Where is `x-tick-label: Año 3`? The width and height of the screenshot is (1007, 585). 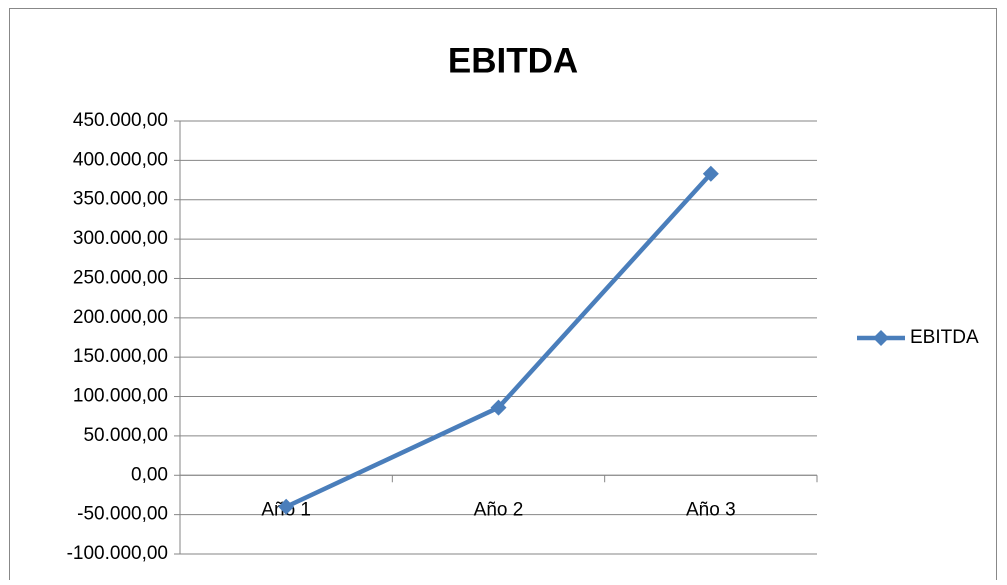
x-tick-label: Año 3 is located at coordinates (711, 509).